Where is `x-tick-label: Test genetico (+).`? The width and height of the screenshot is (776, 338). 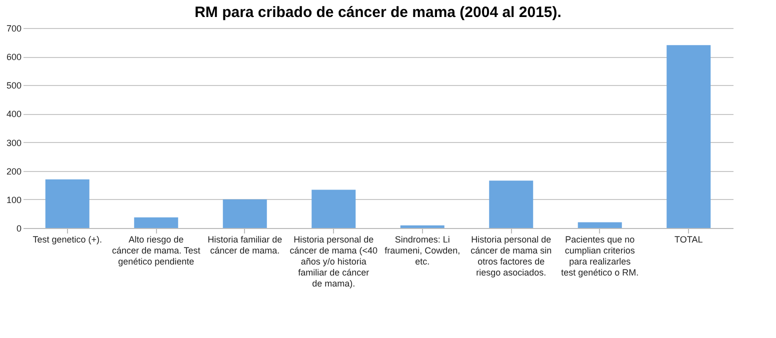
x-tick-label: Test genetico (+). is located at coordinates (67, 239).